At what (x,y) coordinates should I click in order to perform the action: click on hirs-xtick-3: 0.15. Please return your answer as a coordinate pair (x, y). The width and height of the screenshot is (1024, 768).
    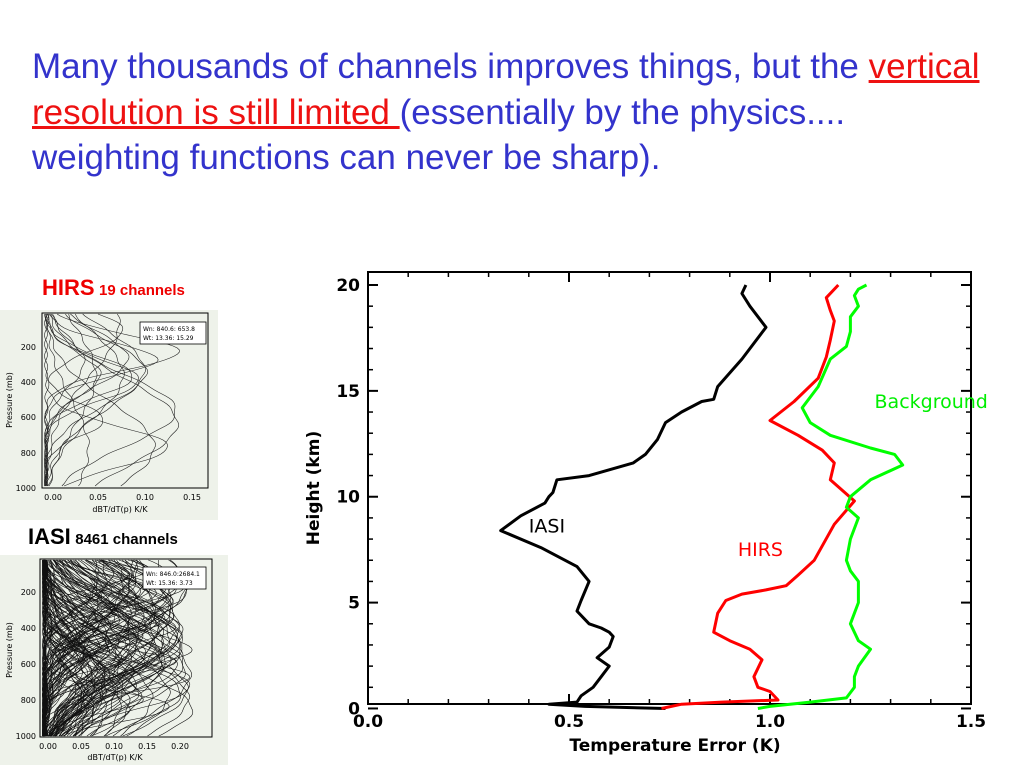
    Looking at the image, I should click on (192, 497).